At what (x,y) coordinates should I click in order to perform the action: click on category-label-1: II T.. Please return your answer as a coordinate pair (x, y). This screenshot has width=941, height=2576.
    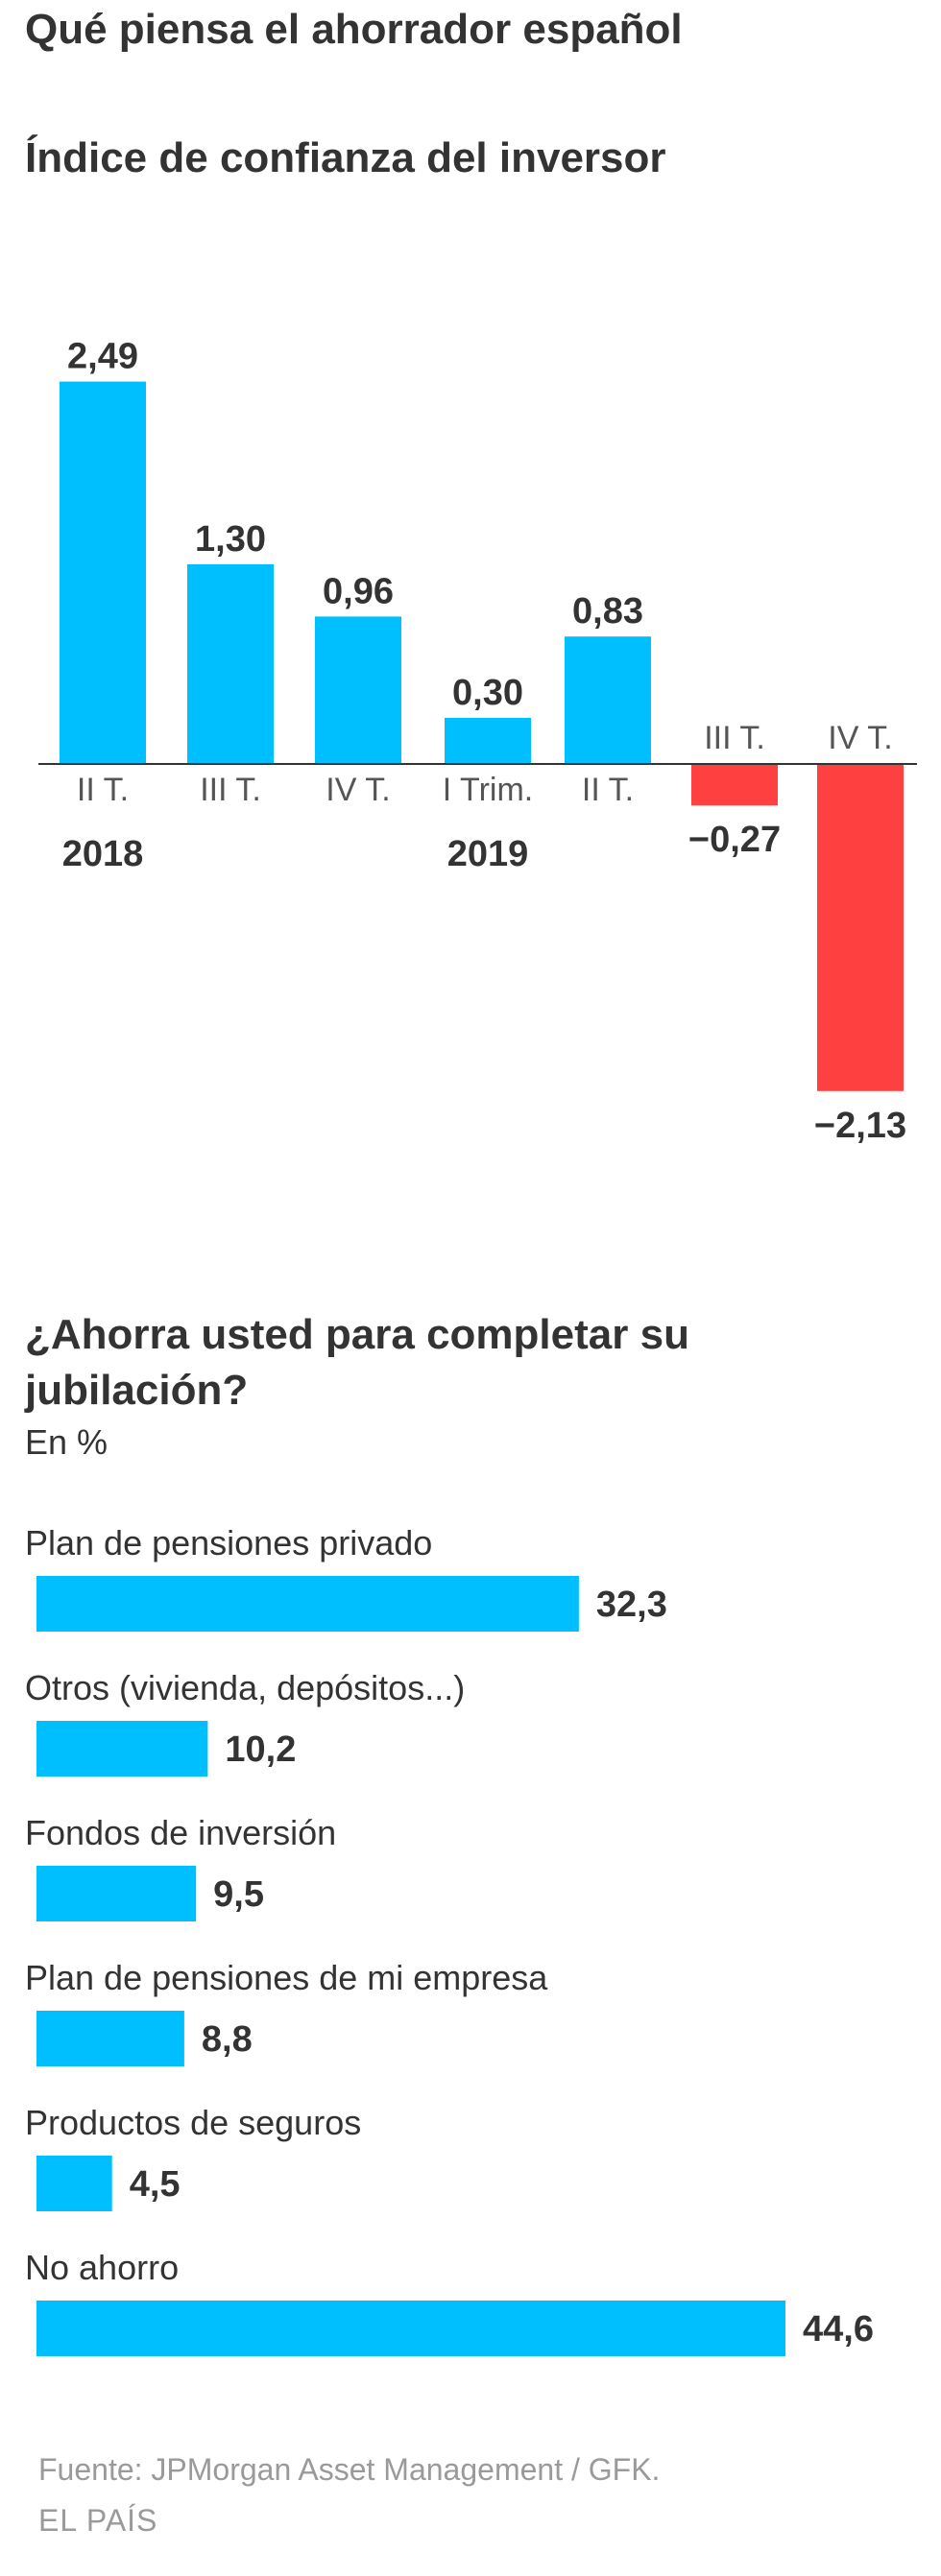
    Looking at the image, I should click on (103, 790).